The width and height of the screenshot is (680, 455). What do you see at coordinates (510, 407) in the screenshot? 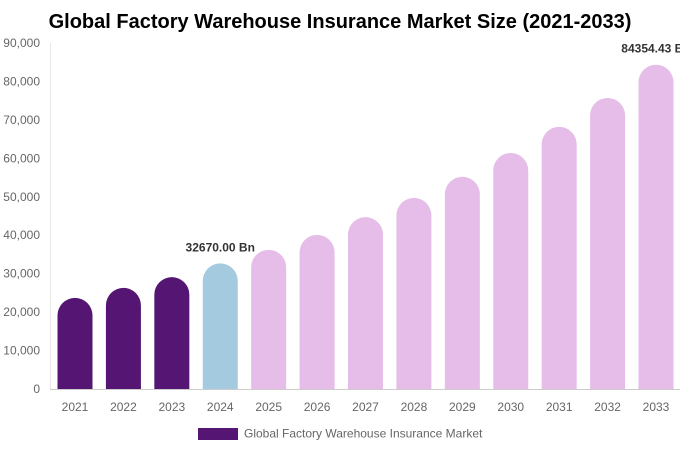
I see `x-tick-label: 2030` at bounding box center [510, 407].